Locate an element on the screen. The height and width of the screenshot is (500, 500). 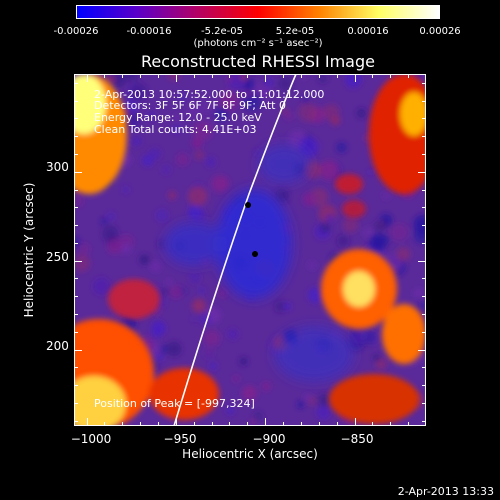
time-range-text: 2-Apr-2013 10:57:52.000 to 11:01:12.000 is located at coordinates (209, 94).